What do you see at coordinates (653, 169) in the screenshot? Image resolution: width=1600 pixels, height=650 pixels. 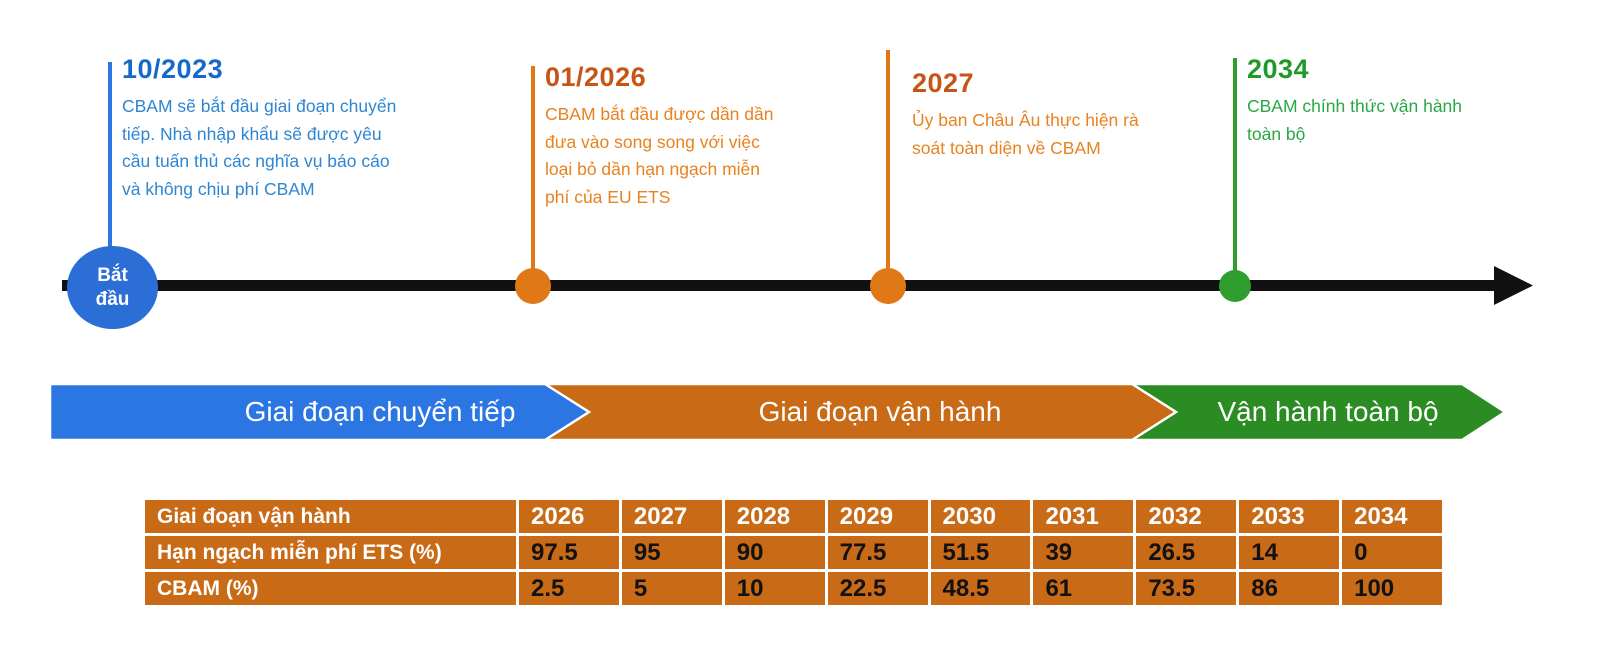 I see `description-line: loại bỏ dần hạn ngạch miễn` at bounding box center [653, 169].